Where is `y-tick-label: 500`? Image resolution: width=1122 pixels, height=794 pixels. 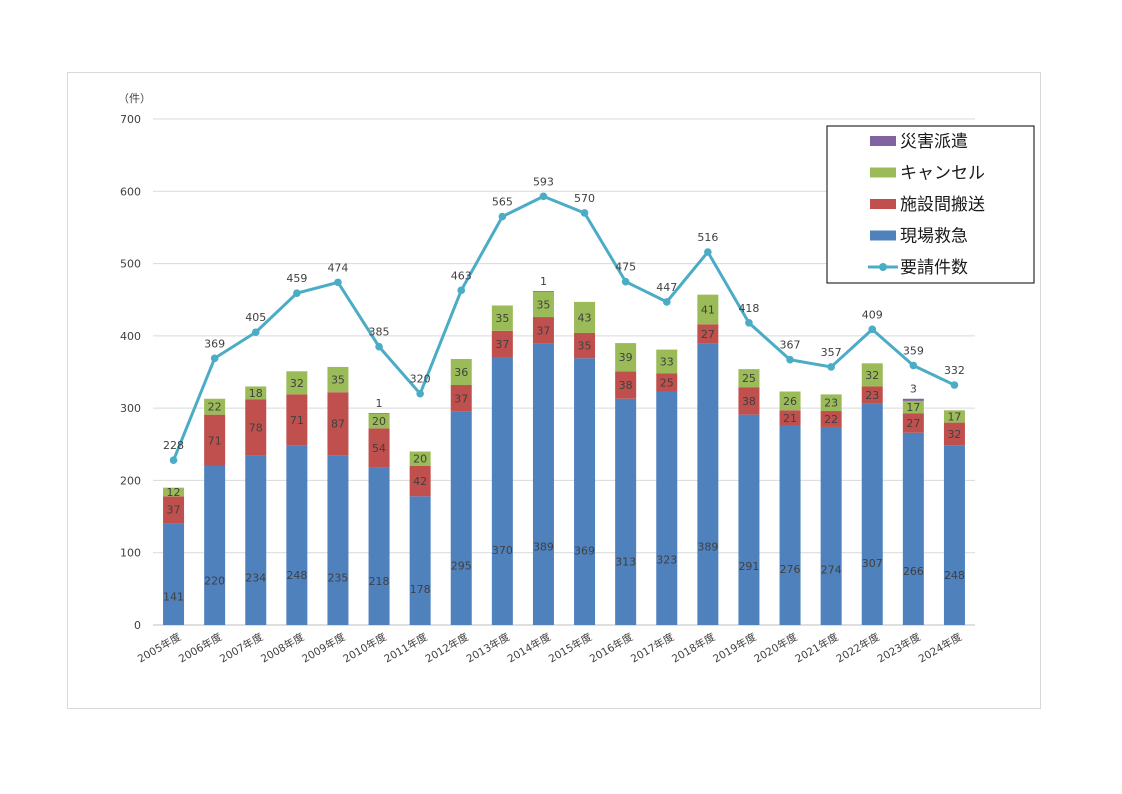
y-tick-label: 500 is located at coordinates (130, 264).